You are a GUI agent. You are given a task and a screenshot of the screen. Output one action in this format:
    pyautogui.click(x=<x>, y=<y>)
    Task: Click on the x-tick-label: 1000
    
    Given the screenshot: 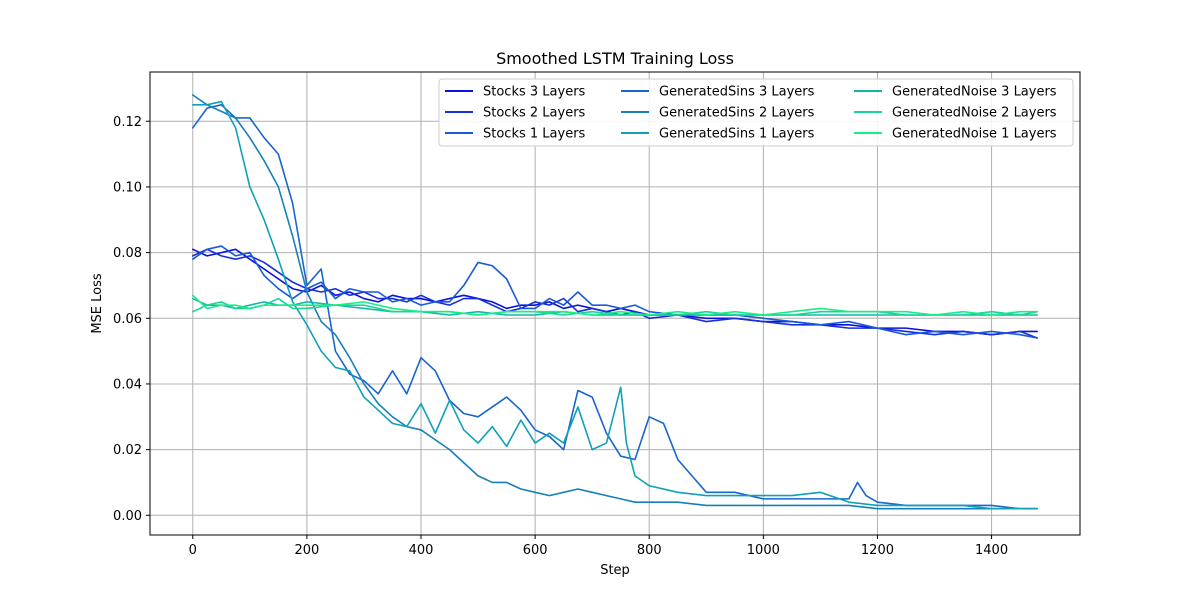 What is the action you would take?
    pyautogui.click(x=763, y=550)
    